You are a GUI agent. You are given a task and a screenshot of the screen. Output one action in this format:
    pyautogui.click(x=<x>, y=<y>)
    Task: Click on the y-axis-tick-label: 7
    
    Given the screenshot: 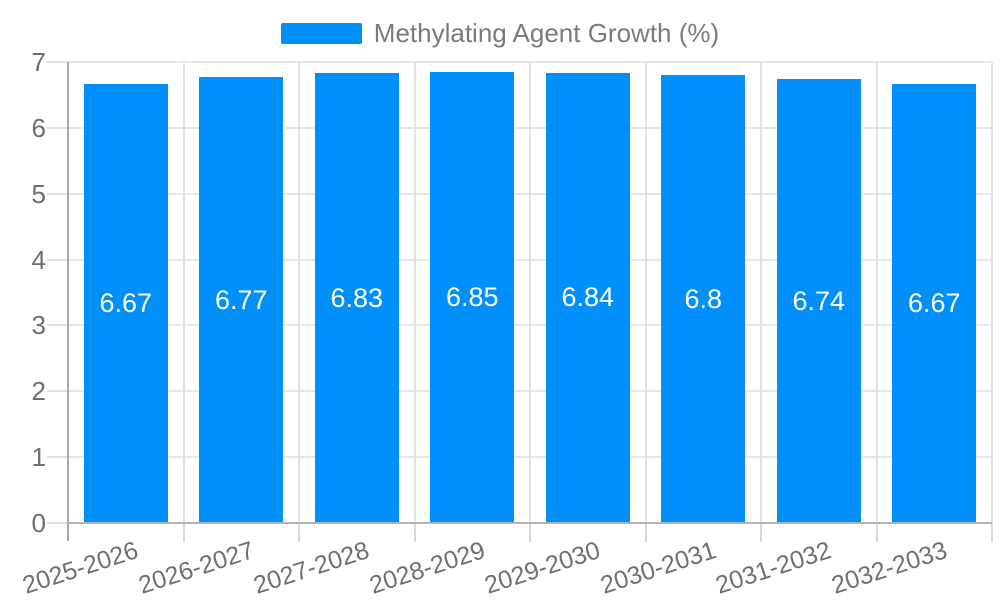 What is the action you would take?
    pyautogui.click(x=38, y=62)
    